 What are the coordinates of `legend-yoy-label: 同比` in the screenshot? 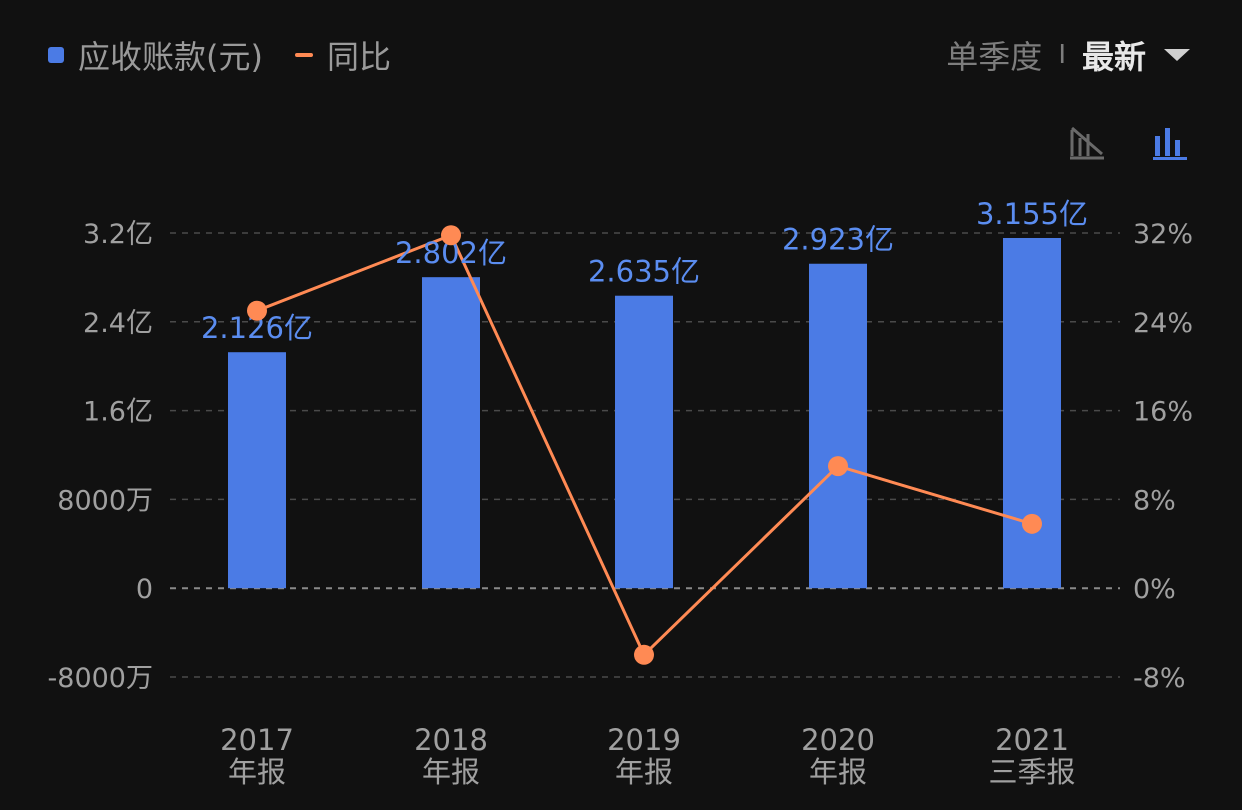 It's located at (358, 57).